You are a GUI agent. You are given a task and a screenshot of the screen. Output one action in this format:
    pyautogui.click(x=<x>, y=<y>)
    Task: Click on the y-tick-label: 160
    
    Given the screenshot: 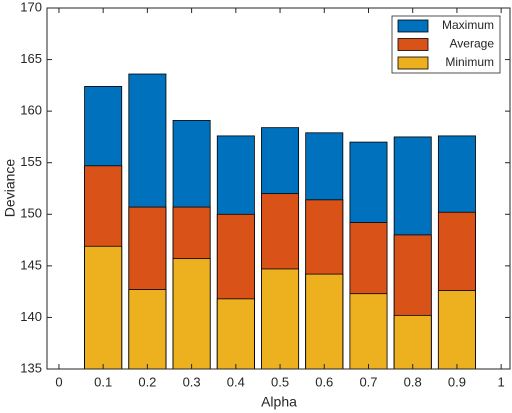 What is the action you would take?
    pyautogui.click(x=31, y=110)
    